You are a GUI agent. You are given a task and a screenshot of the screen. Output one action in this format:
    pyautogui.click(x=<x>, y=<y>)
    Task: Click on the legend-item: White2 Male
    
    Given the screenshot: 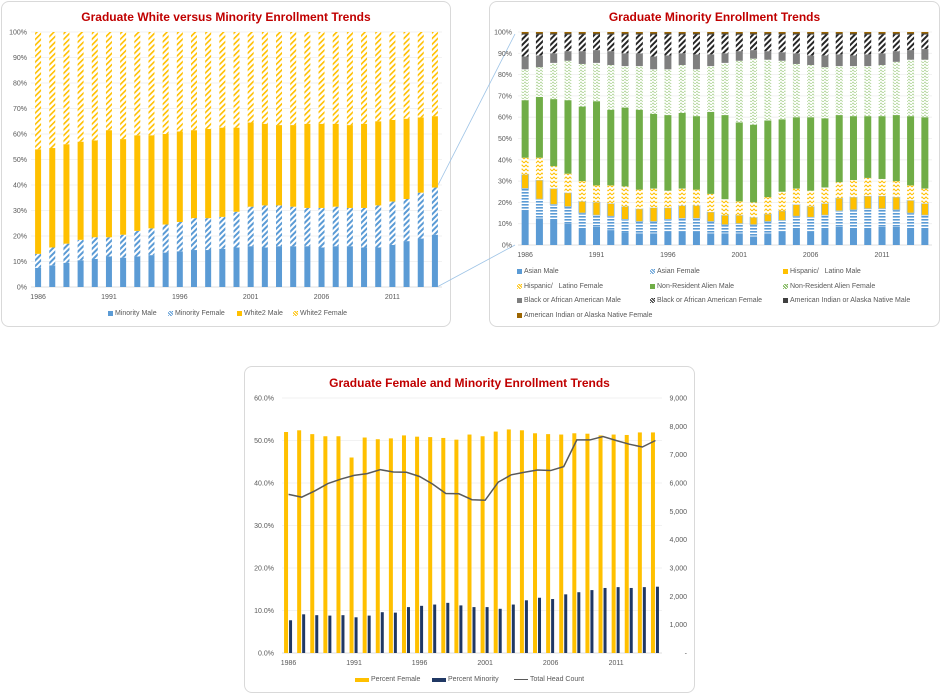 What is the action you would take?
    pyautogui.click(x=260, y=313)
    